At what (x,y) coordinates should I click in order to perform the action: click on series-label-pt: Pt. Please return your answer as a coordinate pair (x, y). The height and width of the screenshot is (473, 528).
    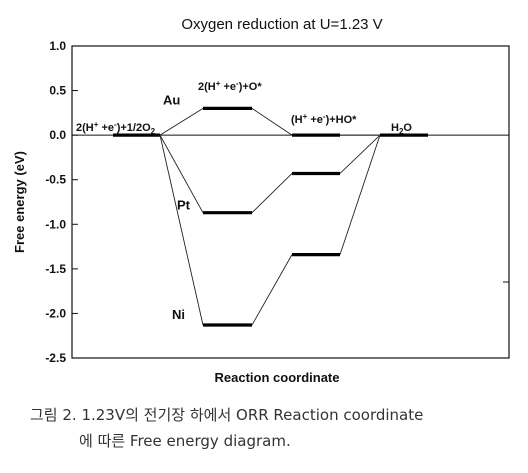
    Looking at the image, I should click on (184, 205).